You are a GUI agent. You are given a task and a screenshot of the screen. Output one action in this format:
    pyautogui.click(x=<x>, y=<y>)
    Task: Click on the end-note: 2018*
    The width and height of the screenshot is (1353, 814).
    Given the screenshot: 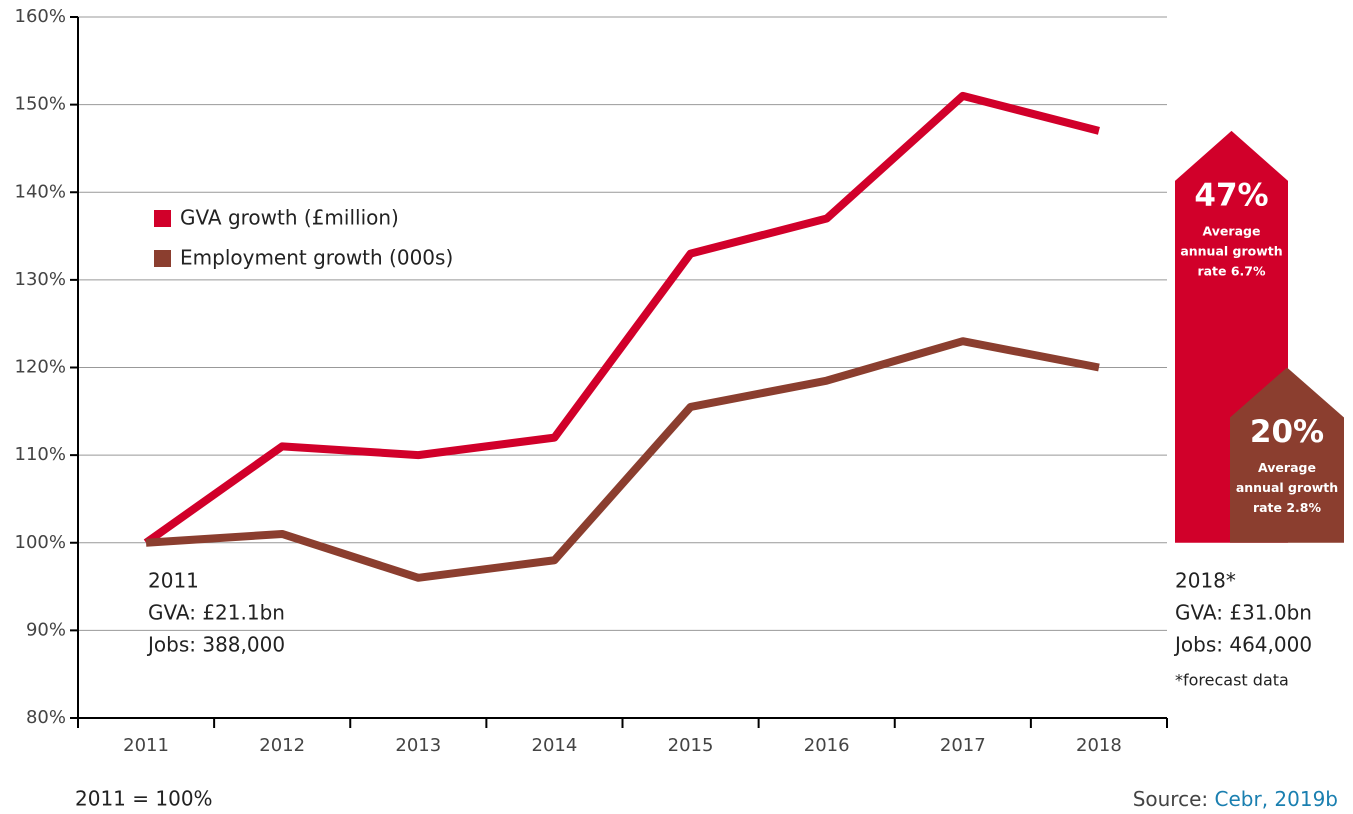 What is the action you would take?
    pyautogui.click(x=1205, y=581)
    